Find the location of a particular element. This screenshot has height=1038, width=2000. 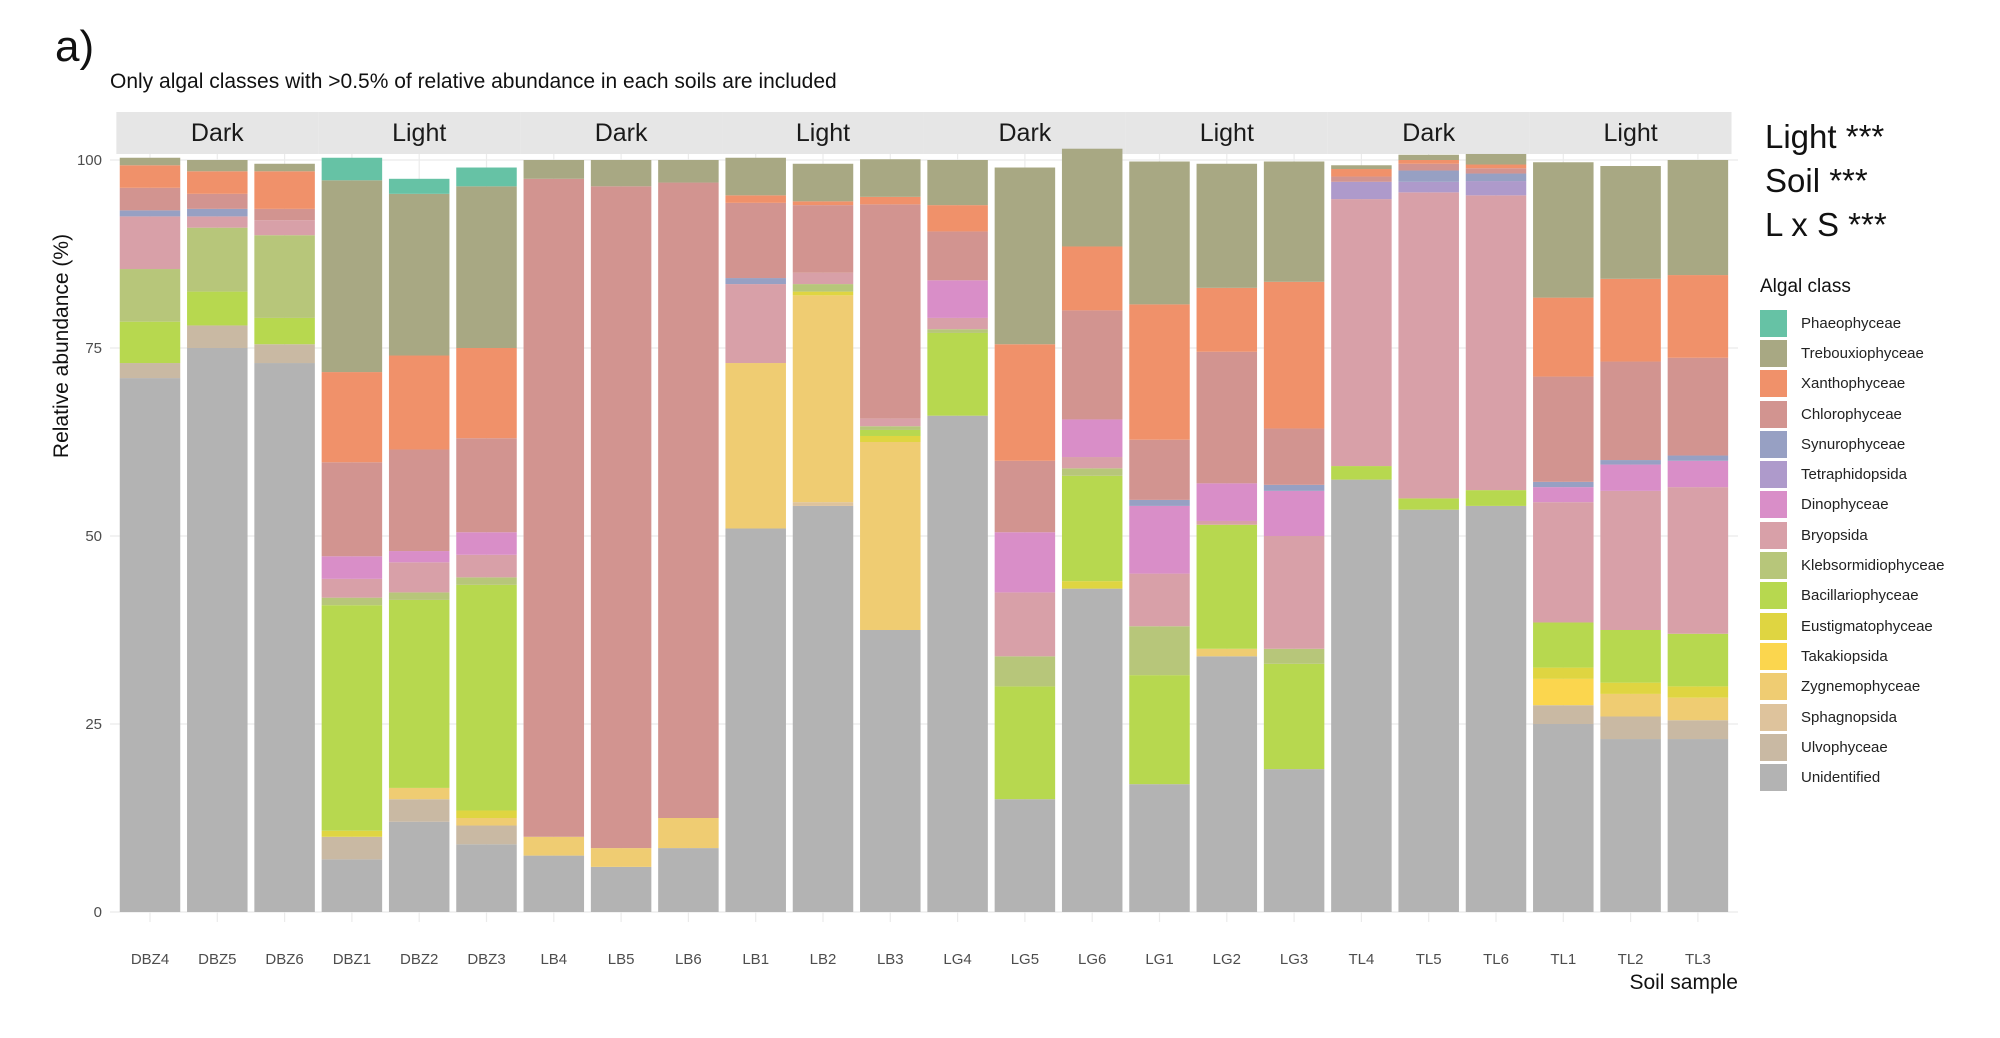

legend-label: Bryopsida is located at coordinates (1834, 535).